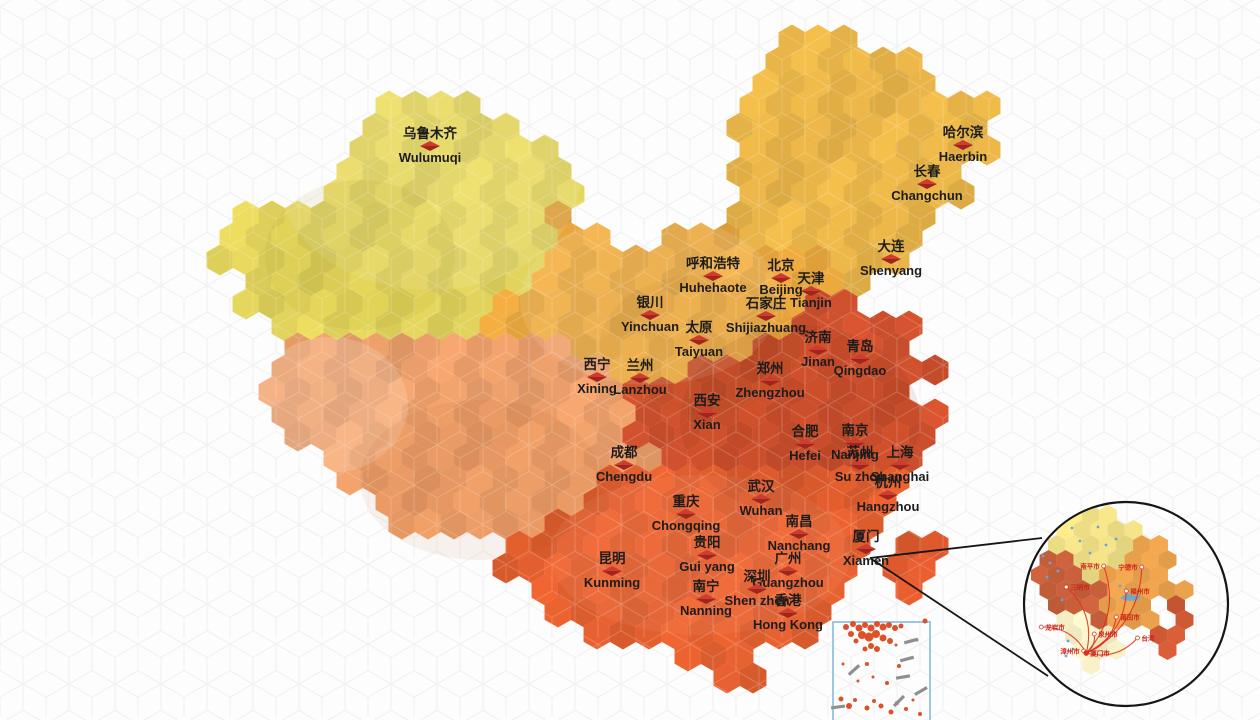 Image resolution: width=1260 pixels, height=720 pixels. I want to click on city-name-cn: 苏州, so click(860, 452).